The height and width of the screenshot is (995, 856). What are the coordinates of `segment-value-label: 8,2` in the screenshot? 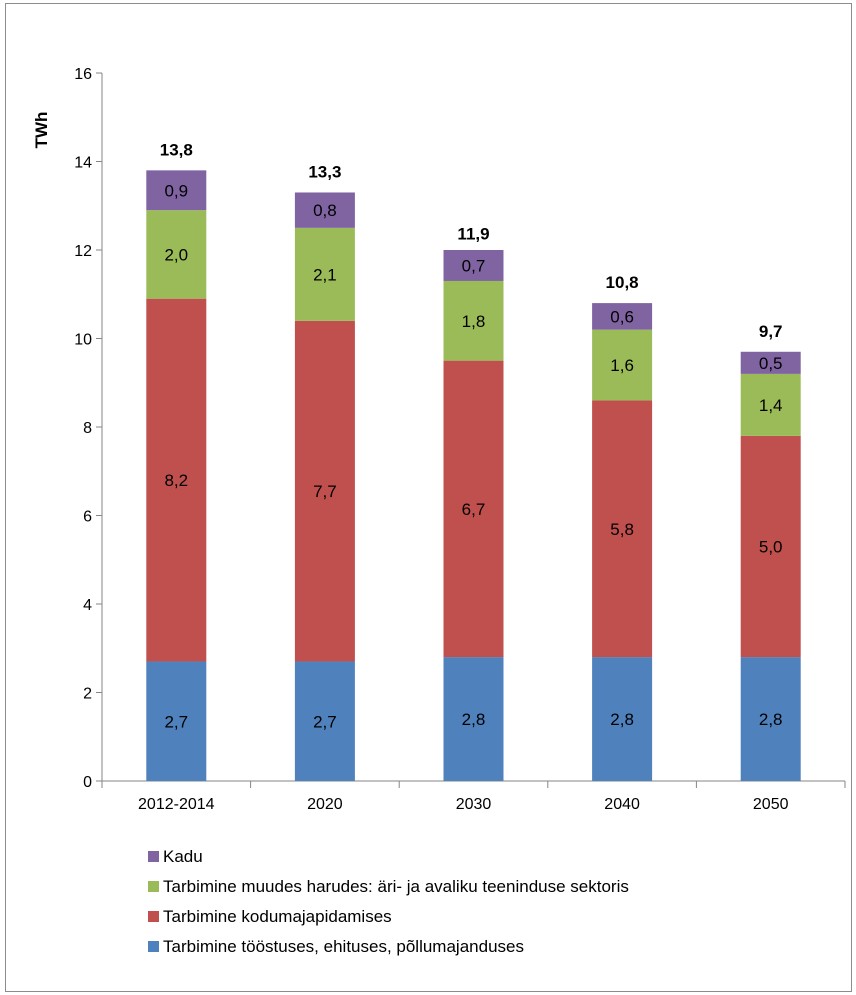 It's located at (176, 480).